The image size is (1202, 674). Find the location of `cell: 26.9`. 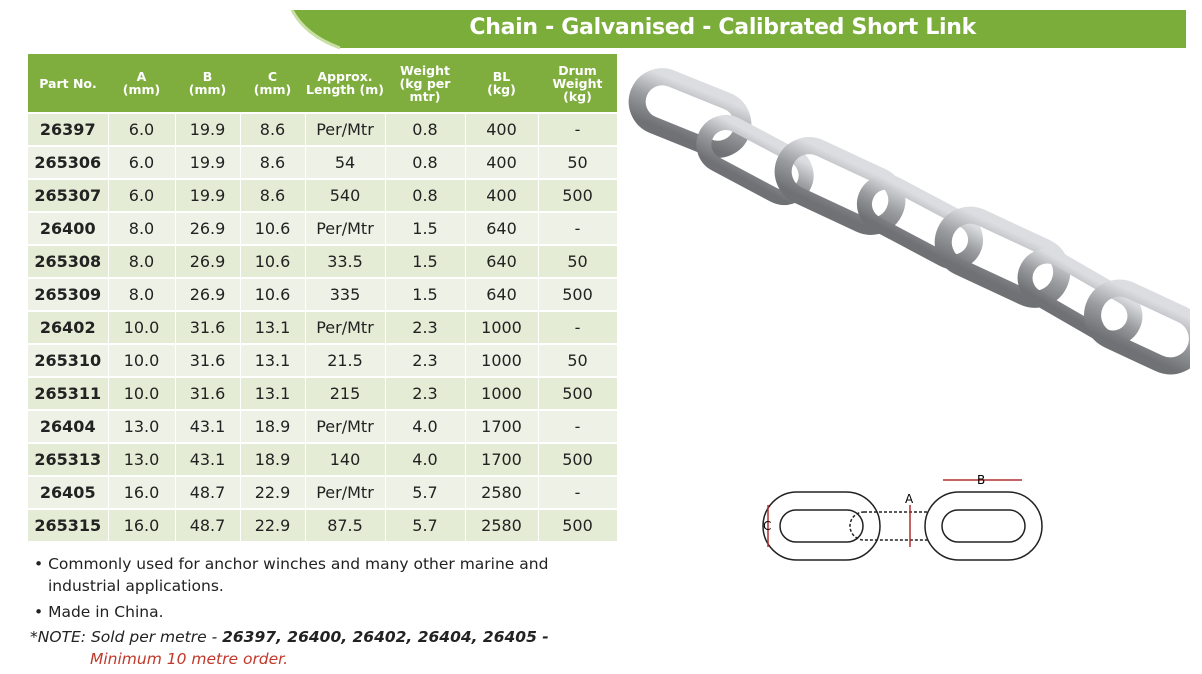

cell: 26.9 is located at coordinates (208, 261).